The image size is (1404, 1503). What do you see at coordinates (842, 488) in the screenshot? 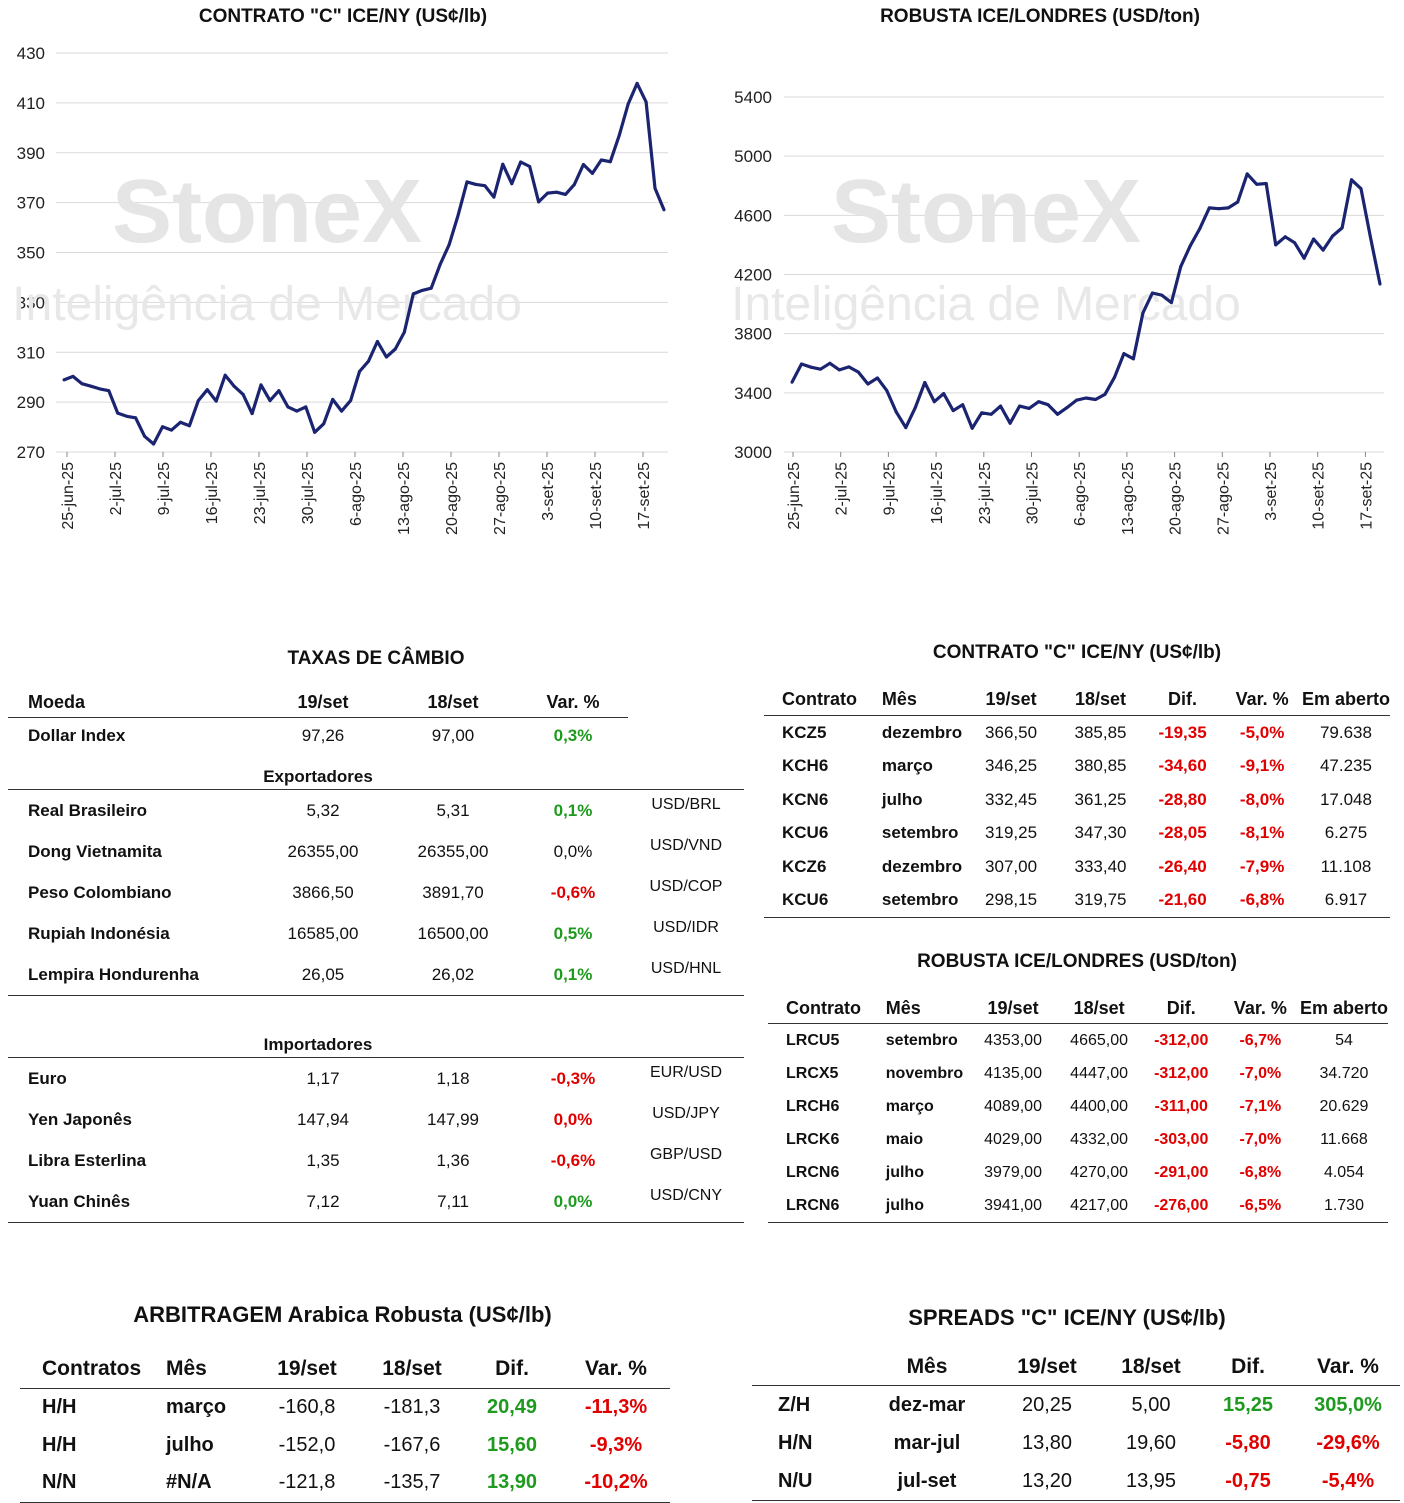
I see `x-tick-label: 2-jul-25` at bounding box center [842, 488].